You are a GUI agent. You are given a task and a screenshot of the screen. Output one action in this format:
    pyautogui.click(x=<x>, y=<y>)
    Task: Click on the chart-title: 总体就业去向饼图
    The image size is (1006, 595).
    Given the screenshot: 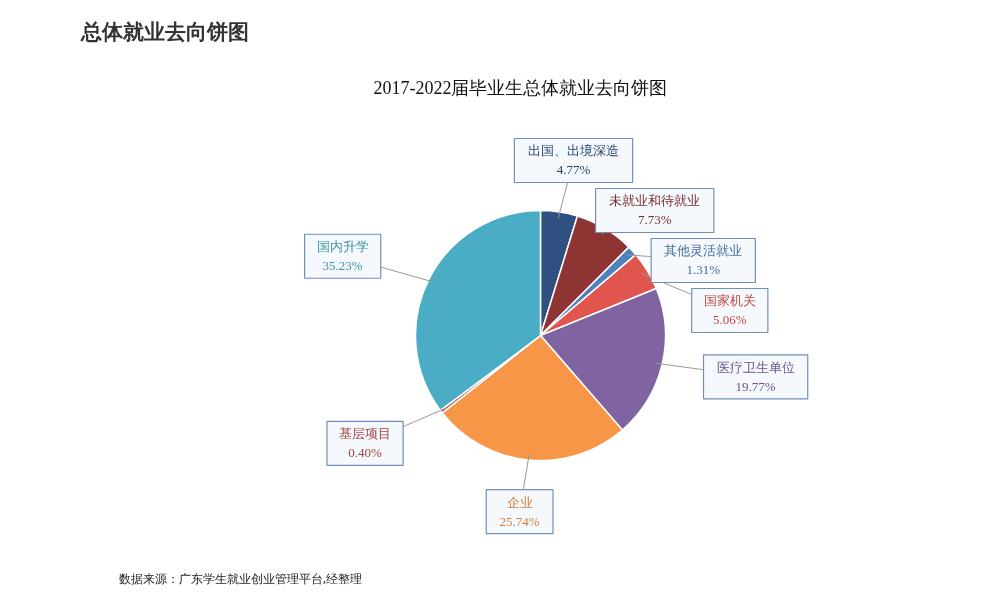 What is the action you would take?
    pyautogui.click(x=164, y=31)
    